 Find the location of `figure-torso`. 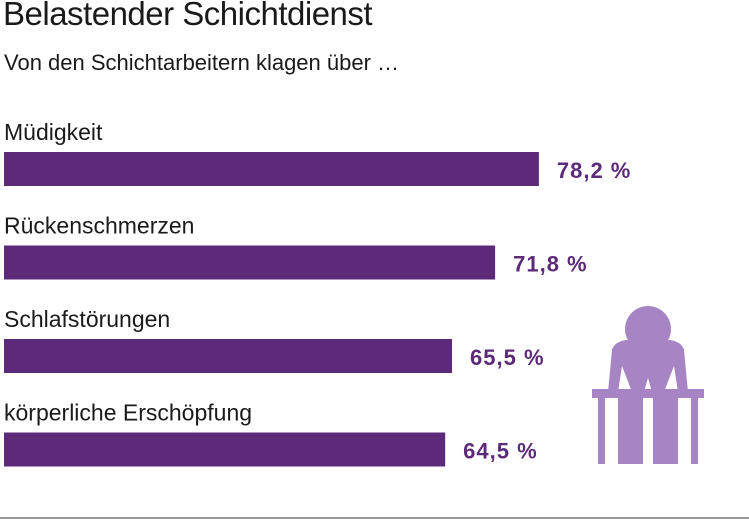

figure-torso is located at coordinates (648, 366).